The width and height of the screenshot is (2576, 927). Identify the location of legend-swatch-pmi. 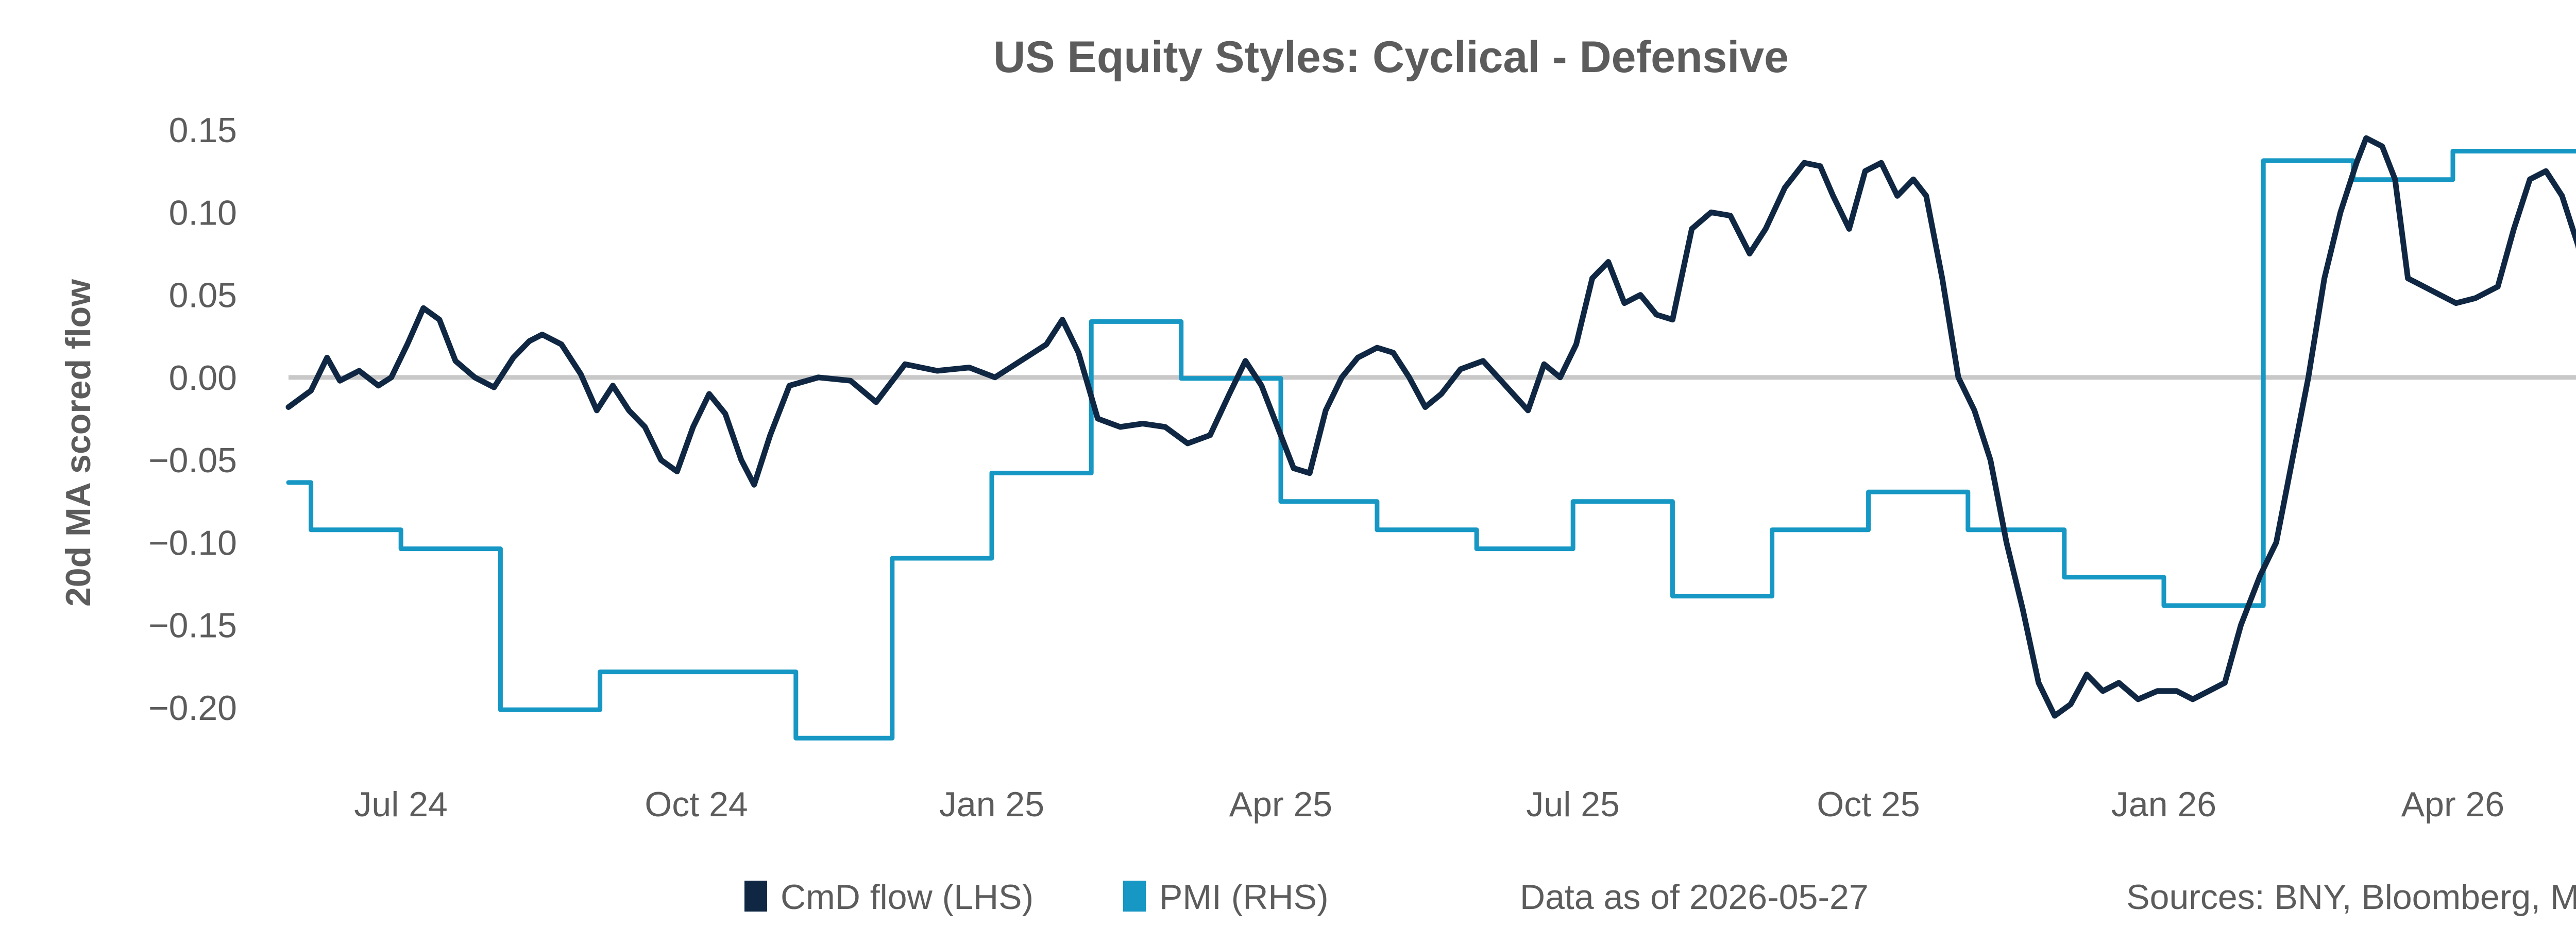
(1134, 897).